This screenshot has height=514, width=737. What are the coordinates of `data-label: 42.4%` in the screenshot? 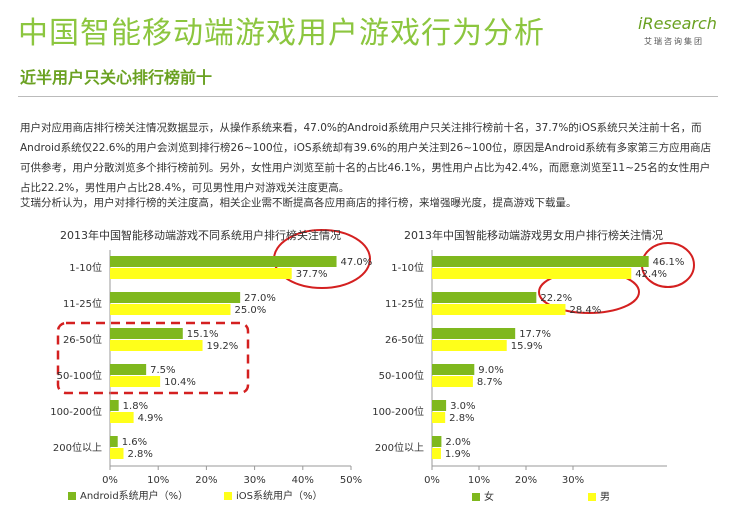 It's located at (651, 274).